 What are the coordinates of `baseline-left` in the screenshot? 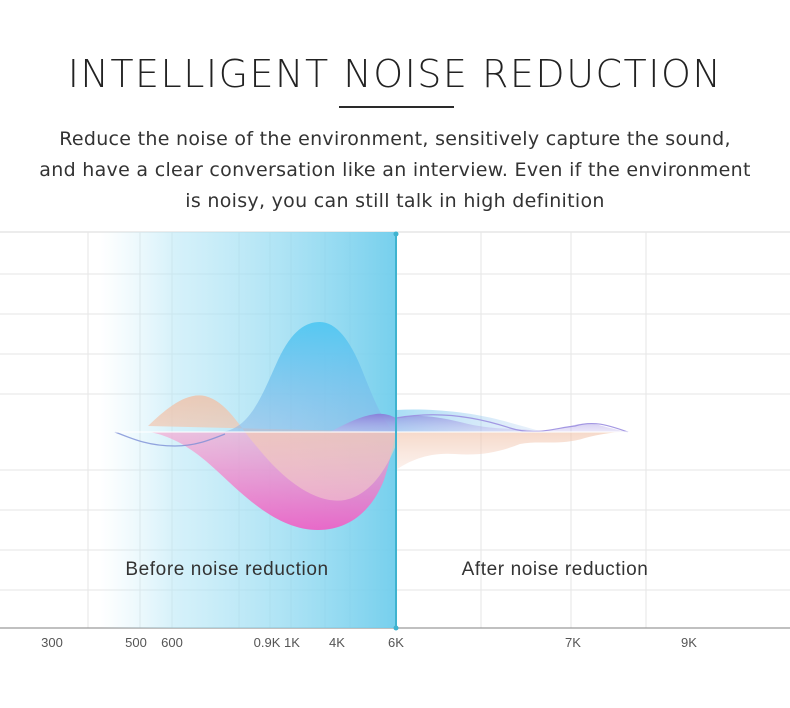 It's located at (170, 439).